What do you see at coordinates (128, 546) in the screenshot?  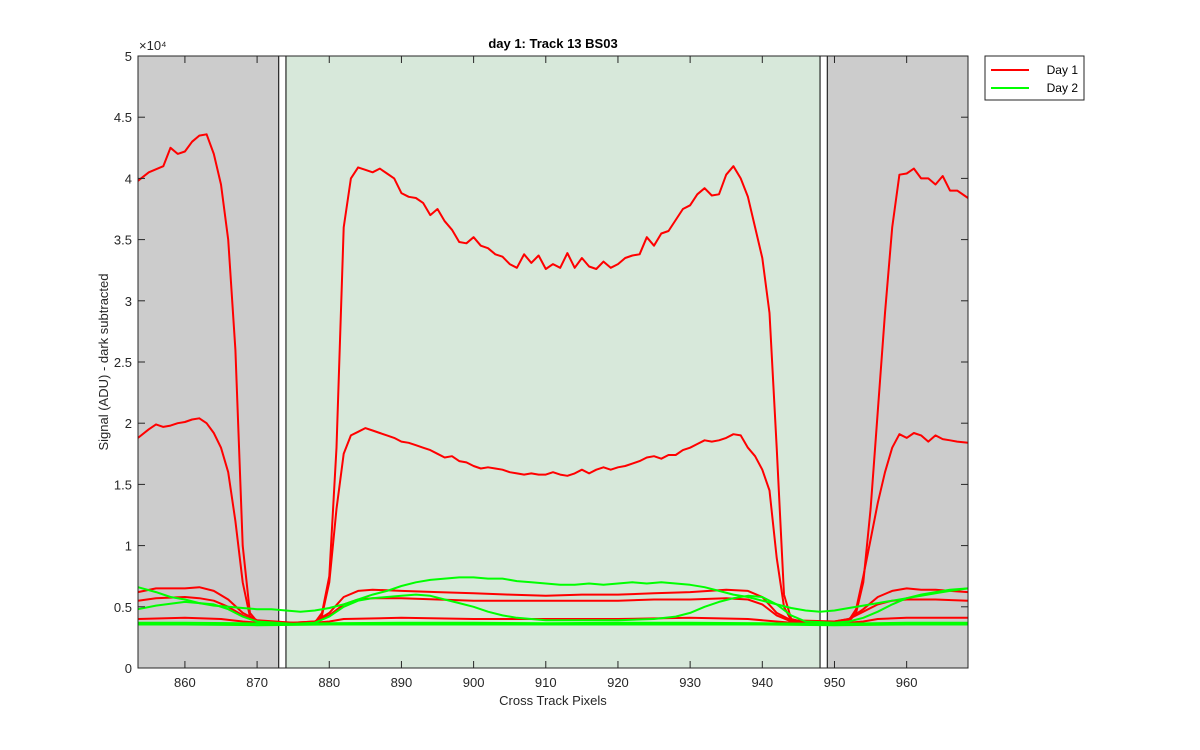 I see `y-tick-label: 1` at bounding box center [128, 546].